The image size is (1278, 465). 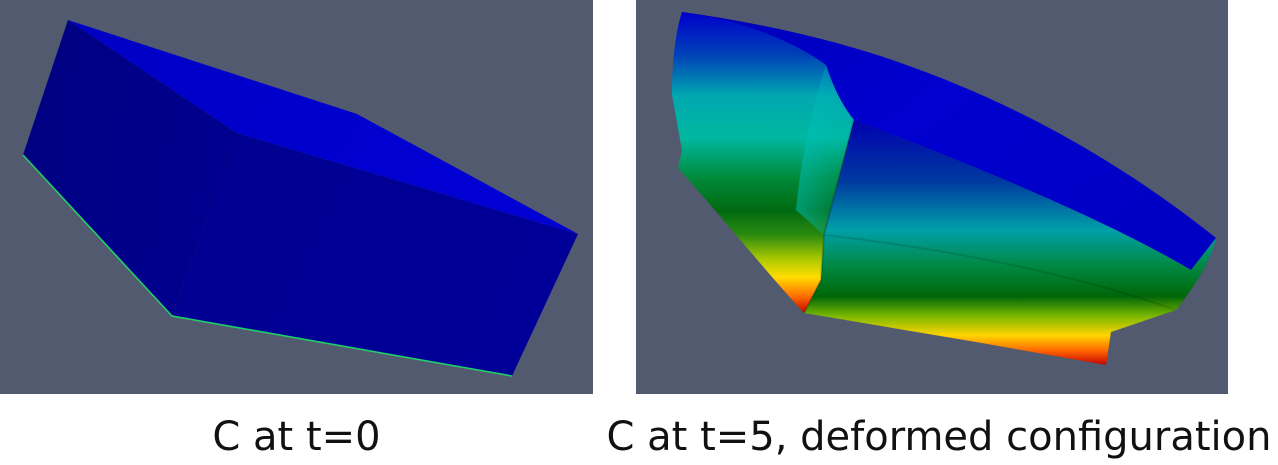 What do you see at coordinates (211, 202) in the screenshot?
I see `box-inner-edge` at bounding box center [211, 202].